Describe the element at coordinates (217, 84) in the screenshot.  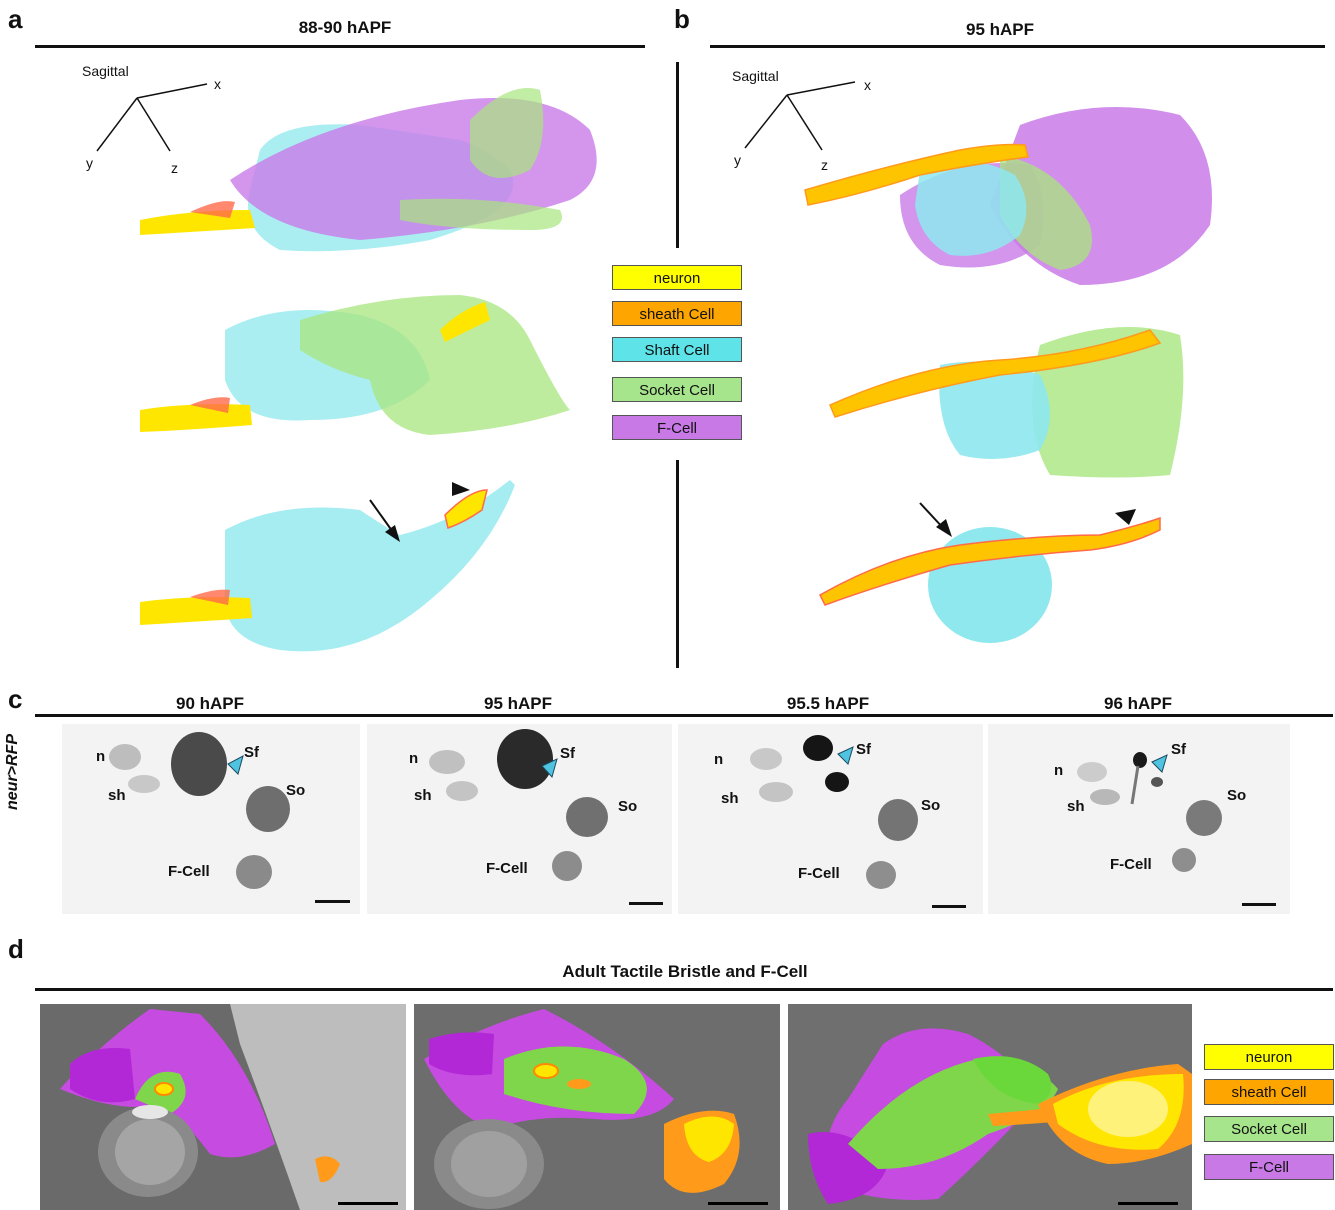
I see `axis-x-a: x` at that location.